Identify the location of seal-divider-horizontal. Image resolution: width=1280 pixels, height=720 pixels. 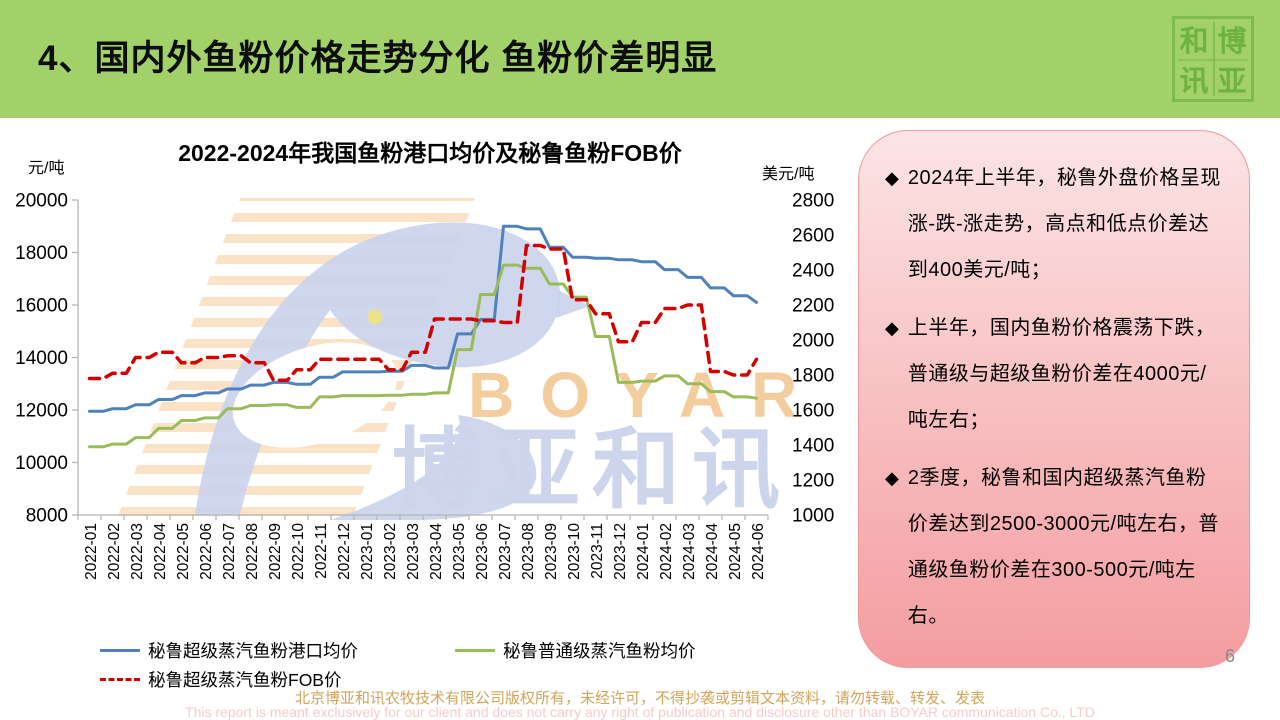
(1213, 60).